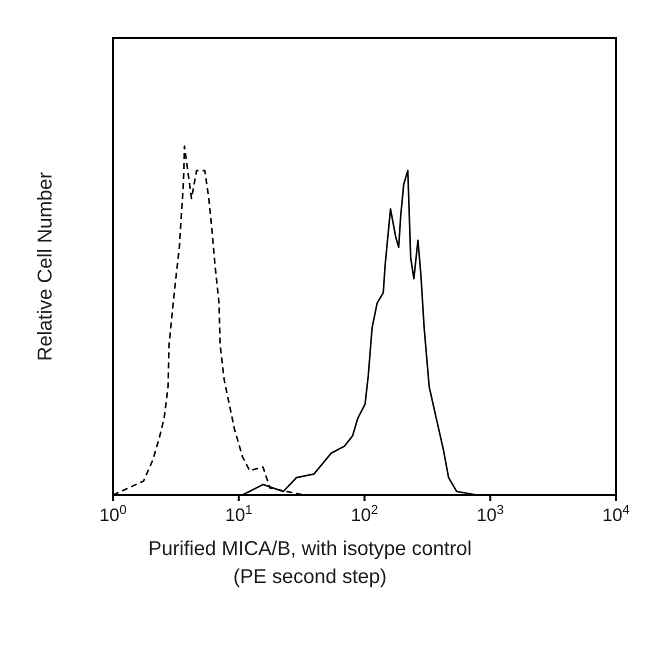 The image size is (650, 657). What do you see at coordinates (45, 266) in the screenshot?
I see `y-axis-title: Relative Cell Number` at bounding box center [45, 266].